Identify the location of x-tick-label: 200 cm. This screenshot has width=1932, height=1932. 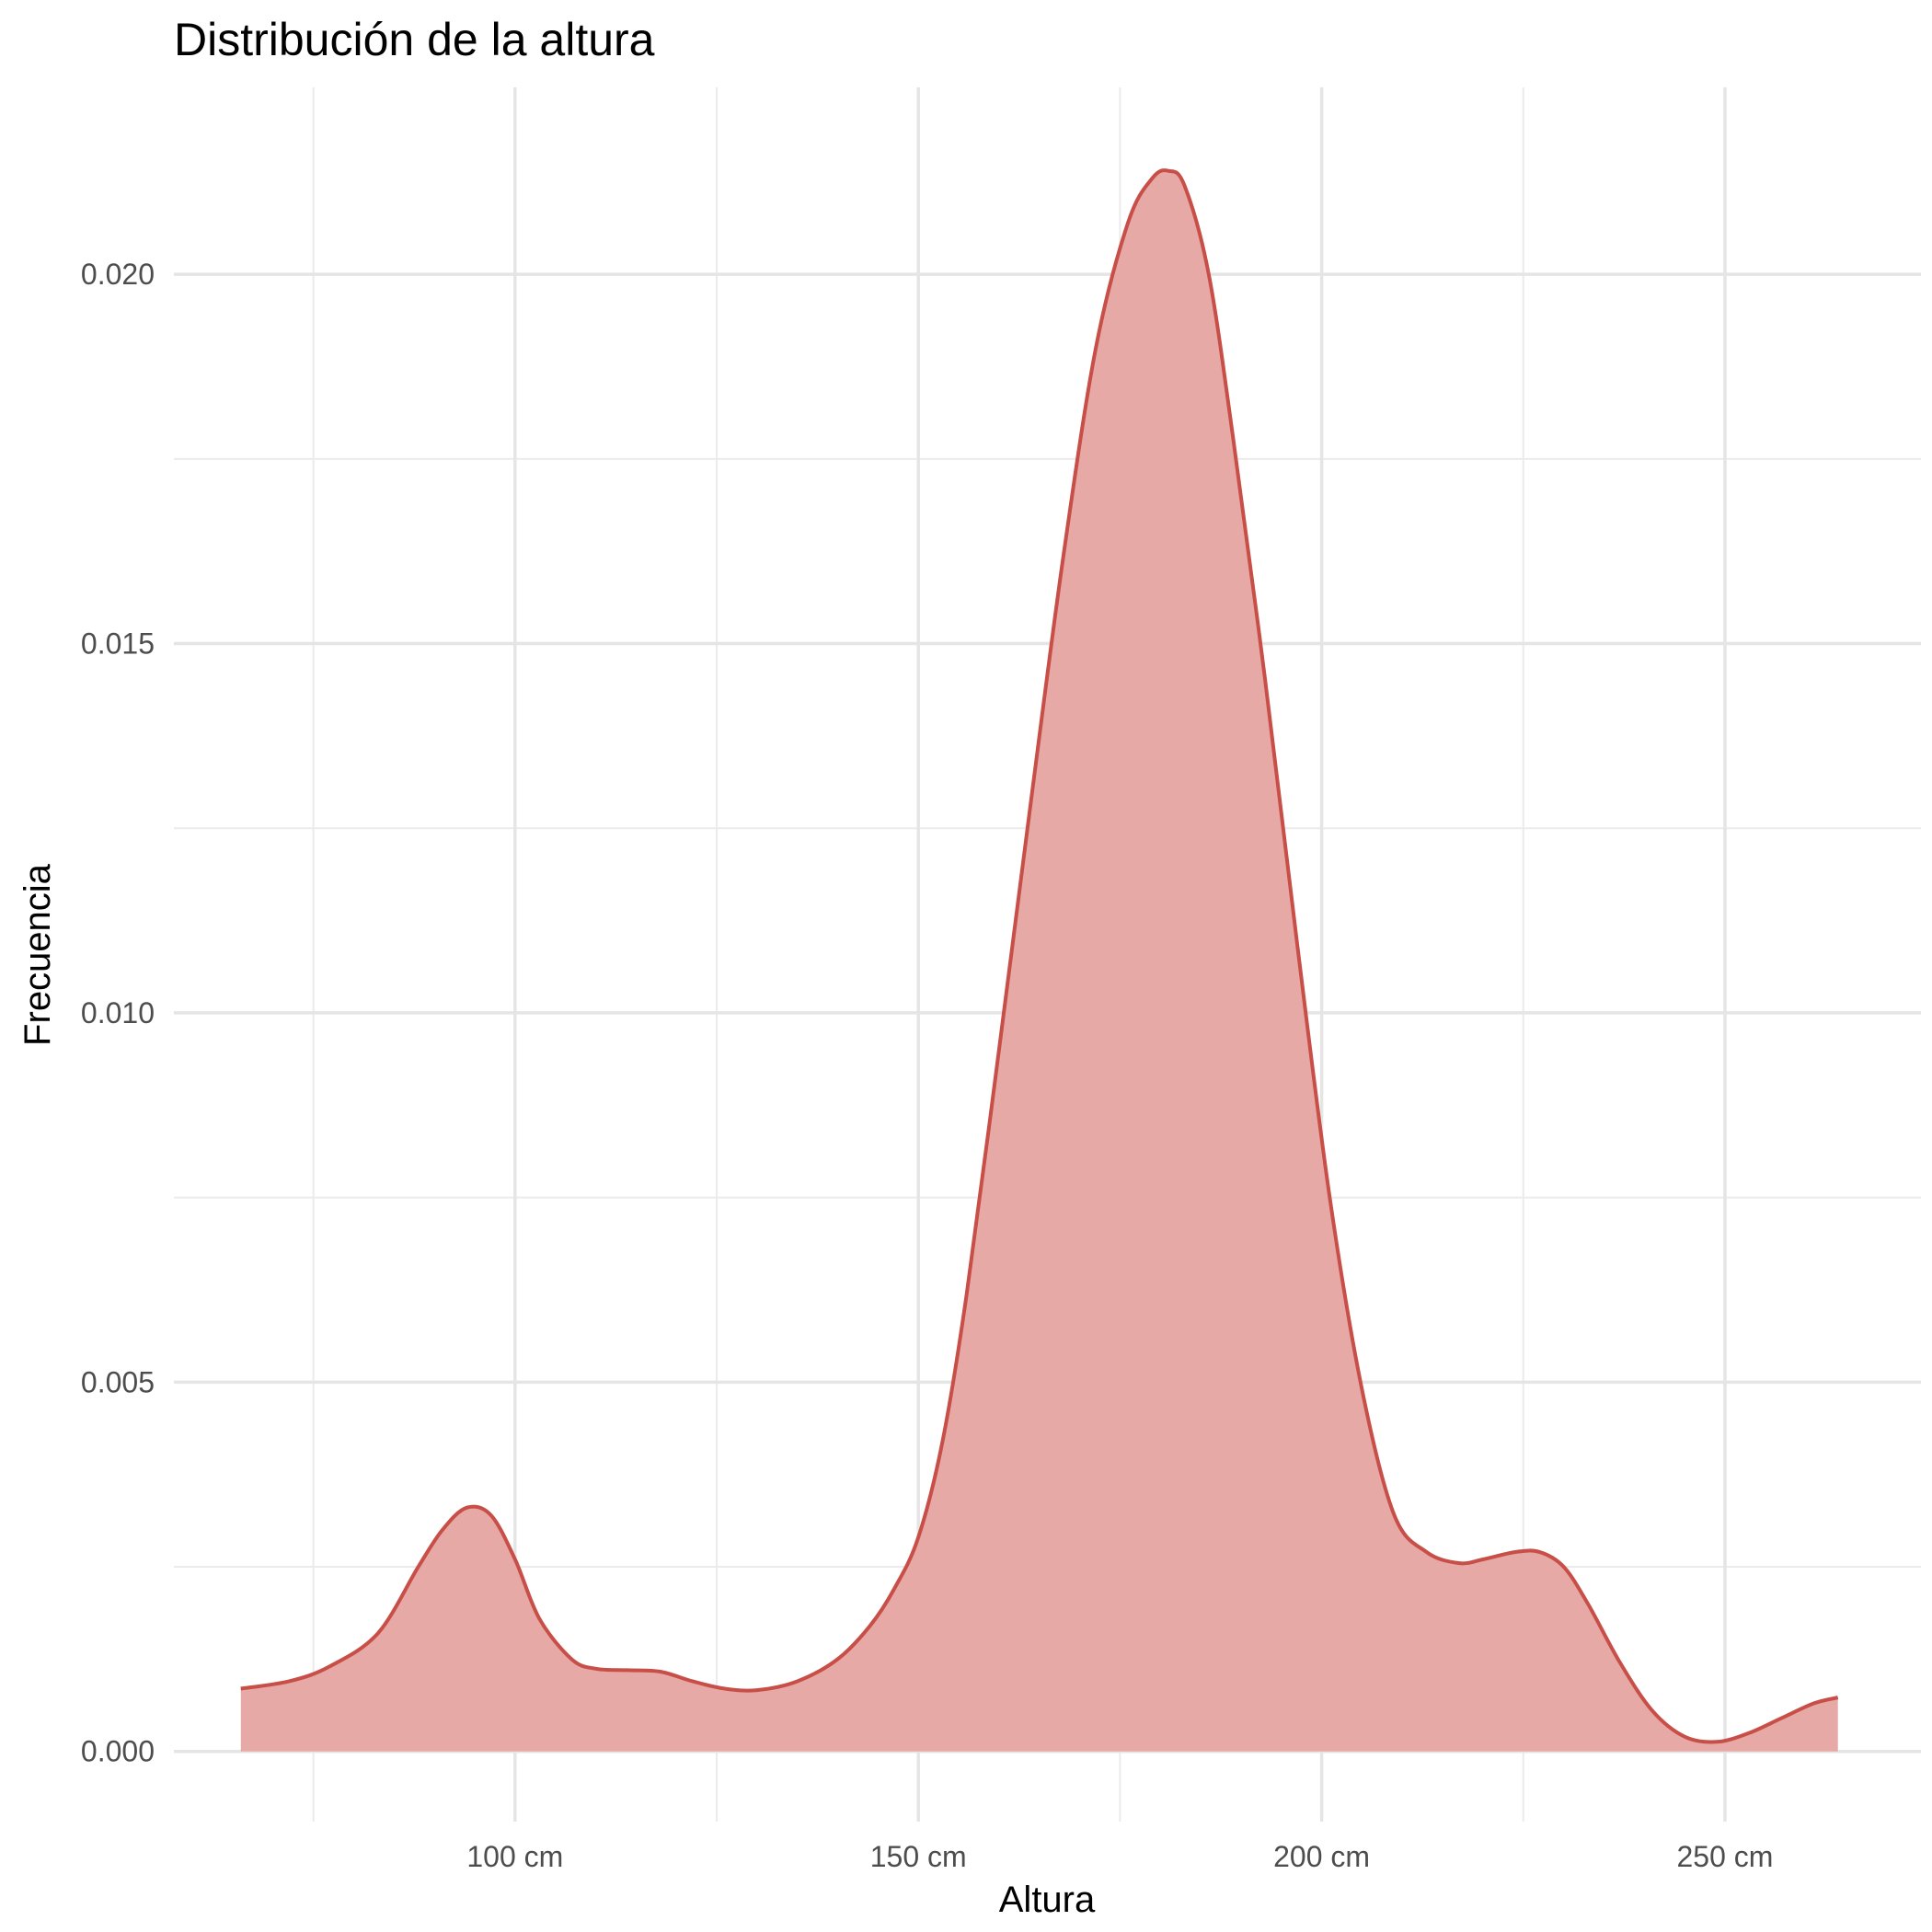
(1321, 1856).